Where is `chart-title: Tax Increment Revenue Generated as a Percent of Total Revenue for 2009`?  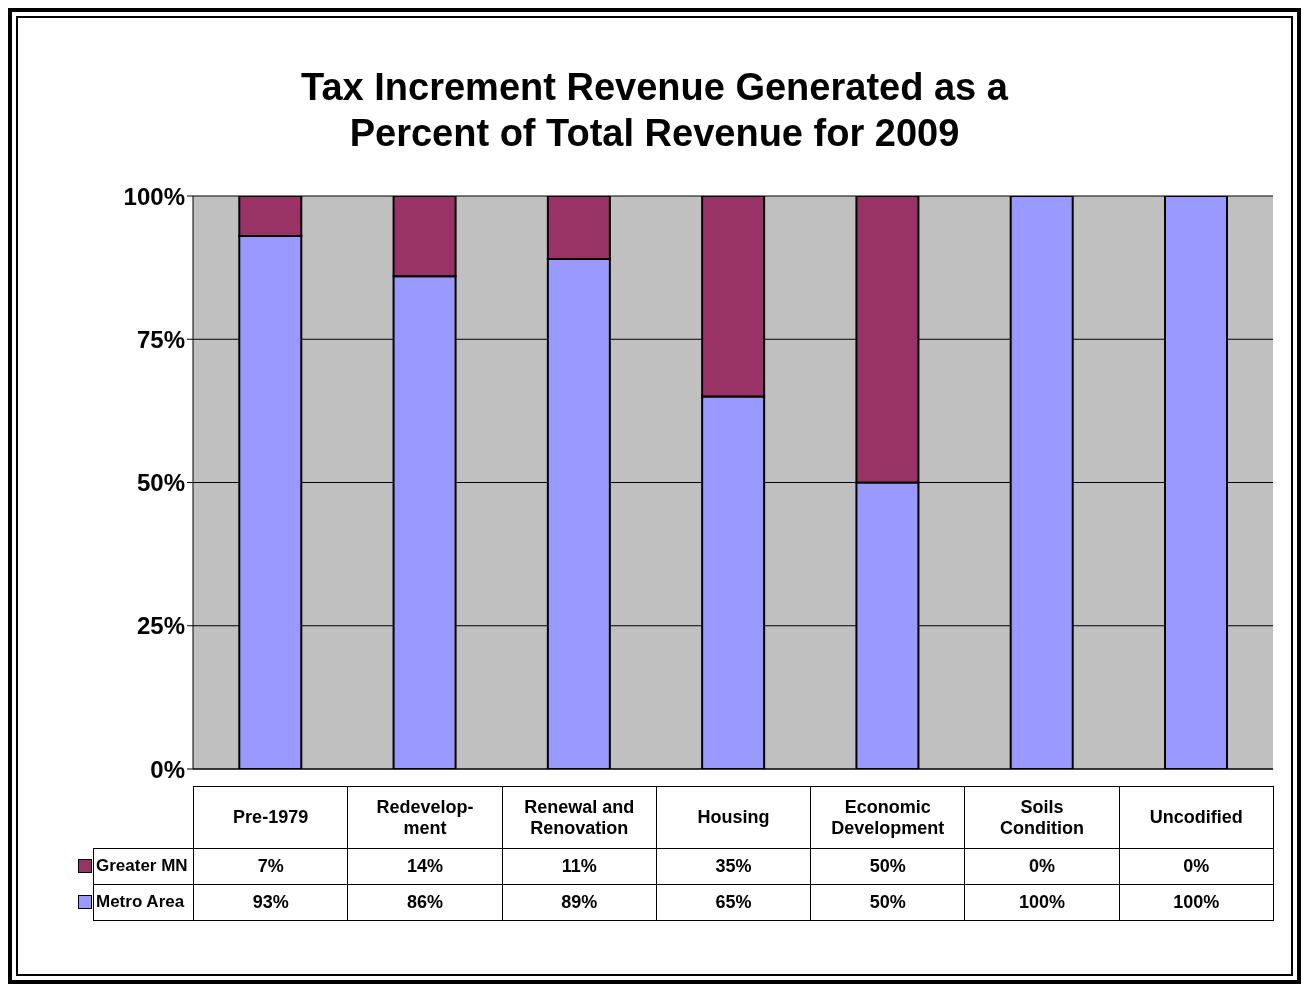
chart-title: Tax Increment Revenue Generated as a Percent of Total Revenue for 2009 is located at coordinates (654, 110).